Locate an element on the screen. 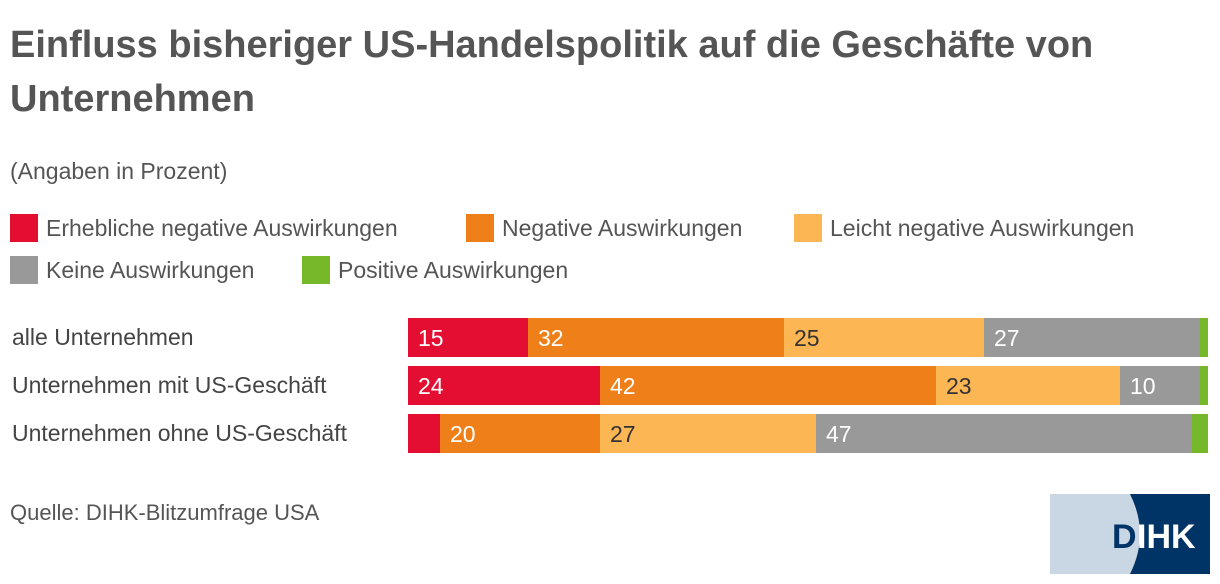 Image resolution: width=1220 pixels, height=584 pixels. data-label: 32 is located at coordinates (551, 338).